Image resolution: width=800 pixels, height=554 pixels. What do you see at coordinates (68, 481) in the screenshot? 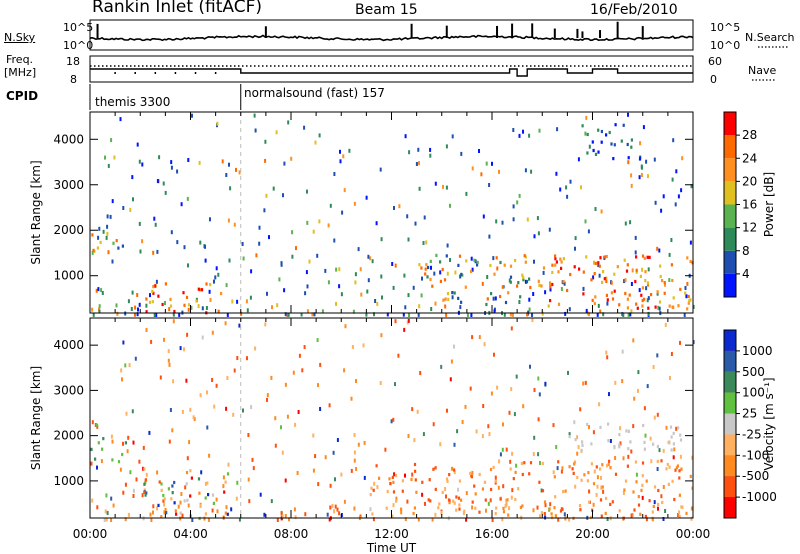
I see `y-tick-label: 1000` at bounding box center [68, 481].